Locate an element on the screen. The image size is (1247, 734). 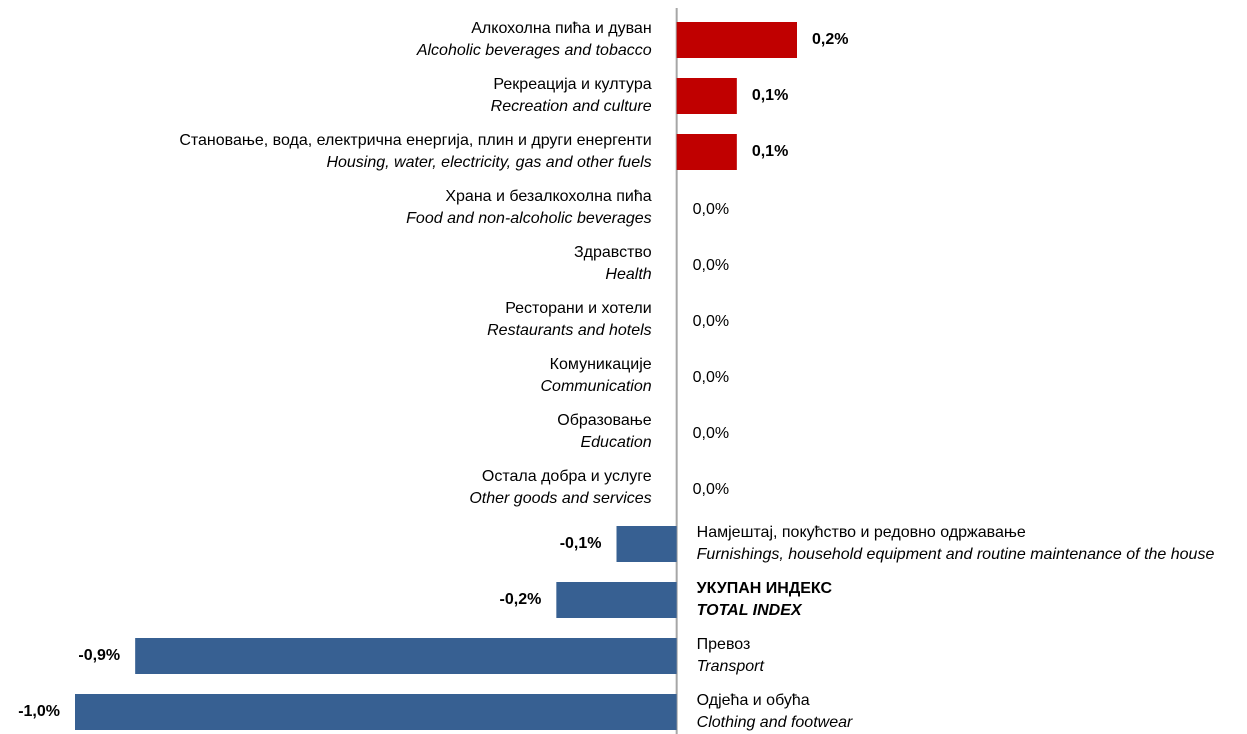
category-label-en: Restaurants and hotels is located at coordinates (569, 330).